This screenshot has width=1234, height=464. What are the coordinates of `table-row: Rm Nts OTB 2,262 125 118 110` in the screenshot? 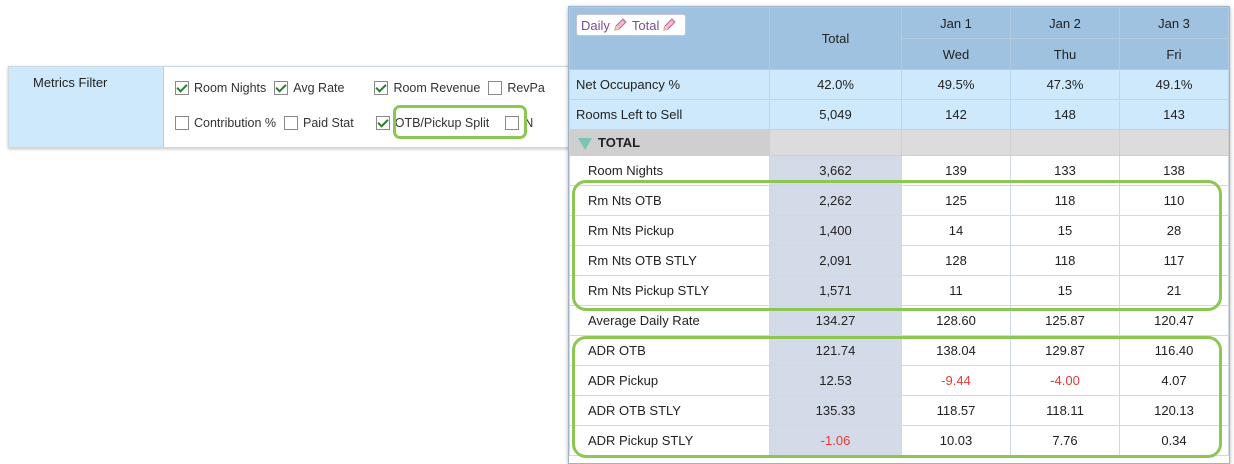 It's located at (899, 200).